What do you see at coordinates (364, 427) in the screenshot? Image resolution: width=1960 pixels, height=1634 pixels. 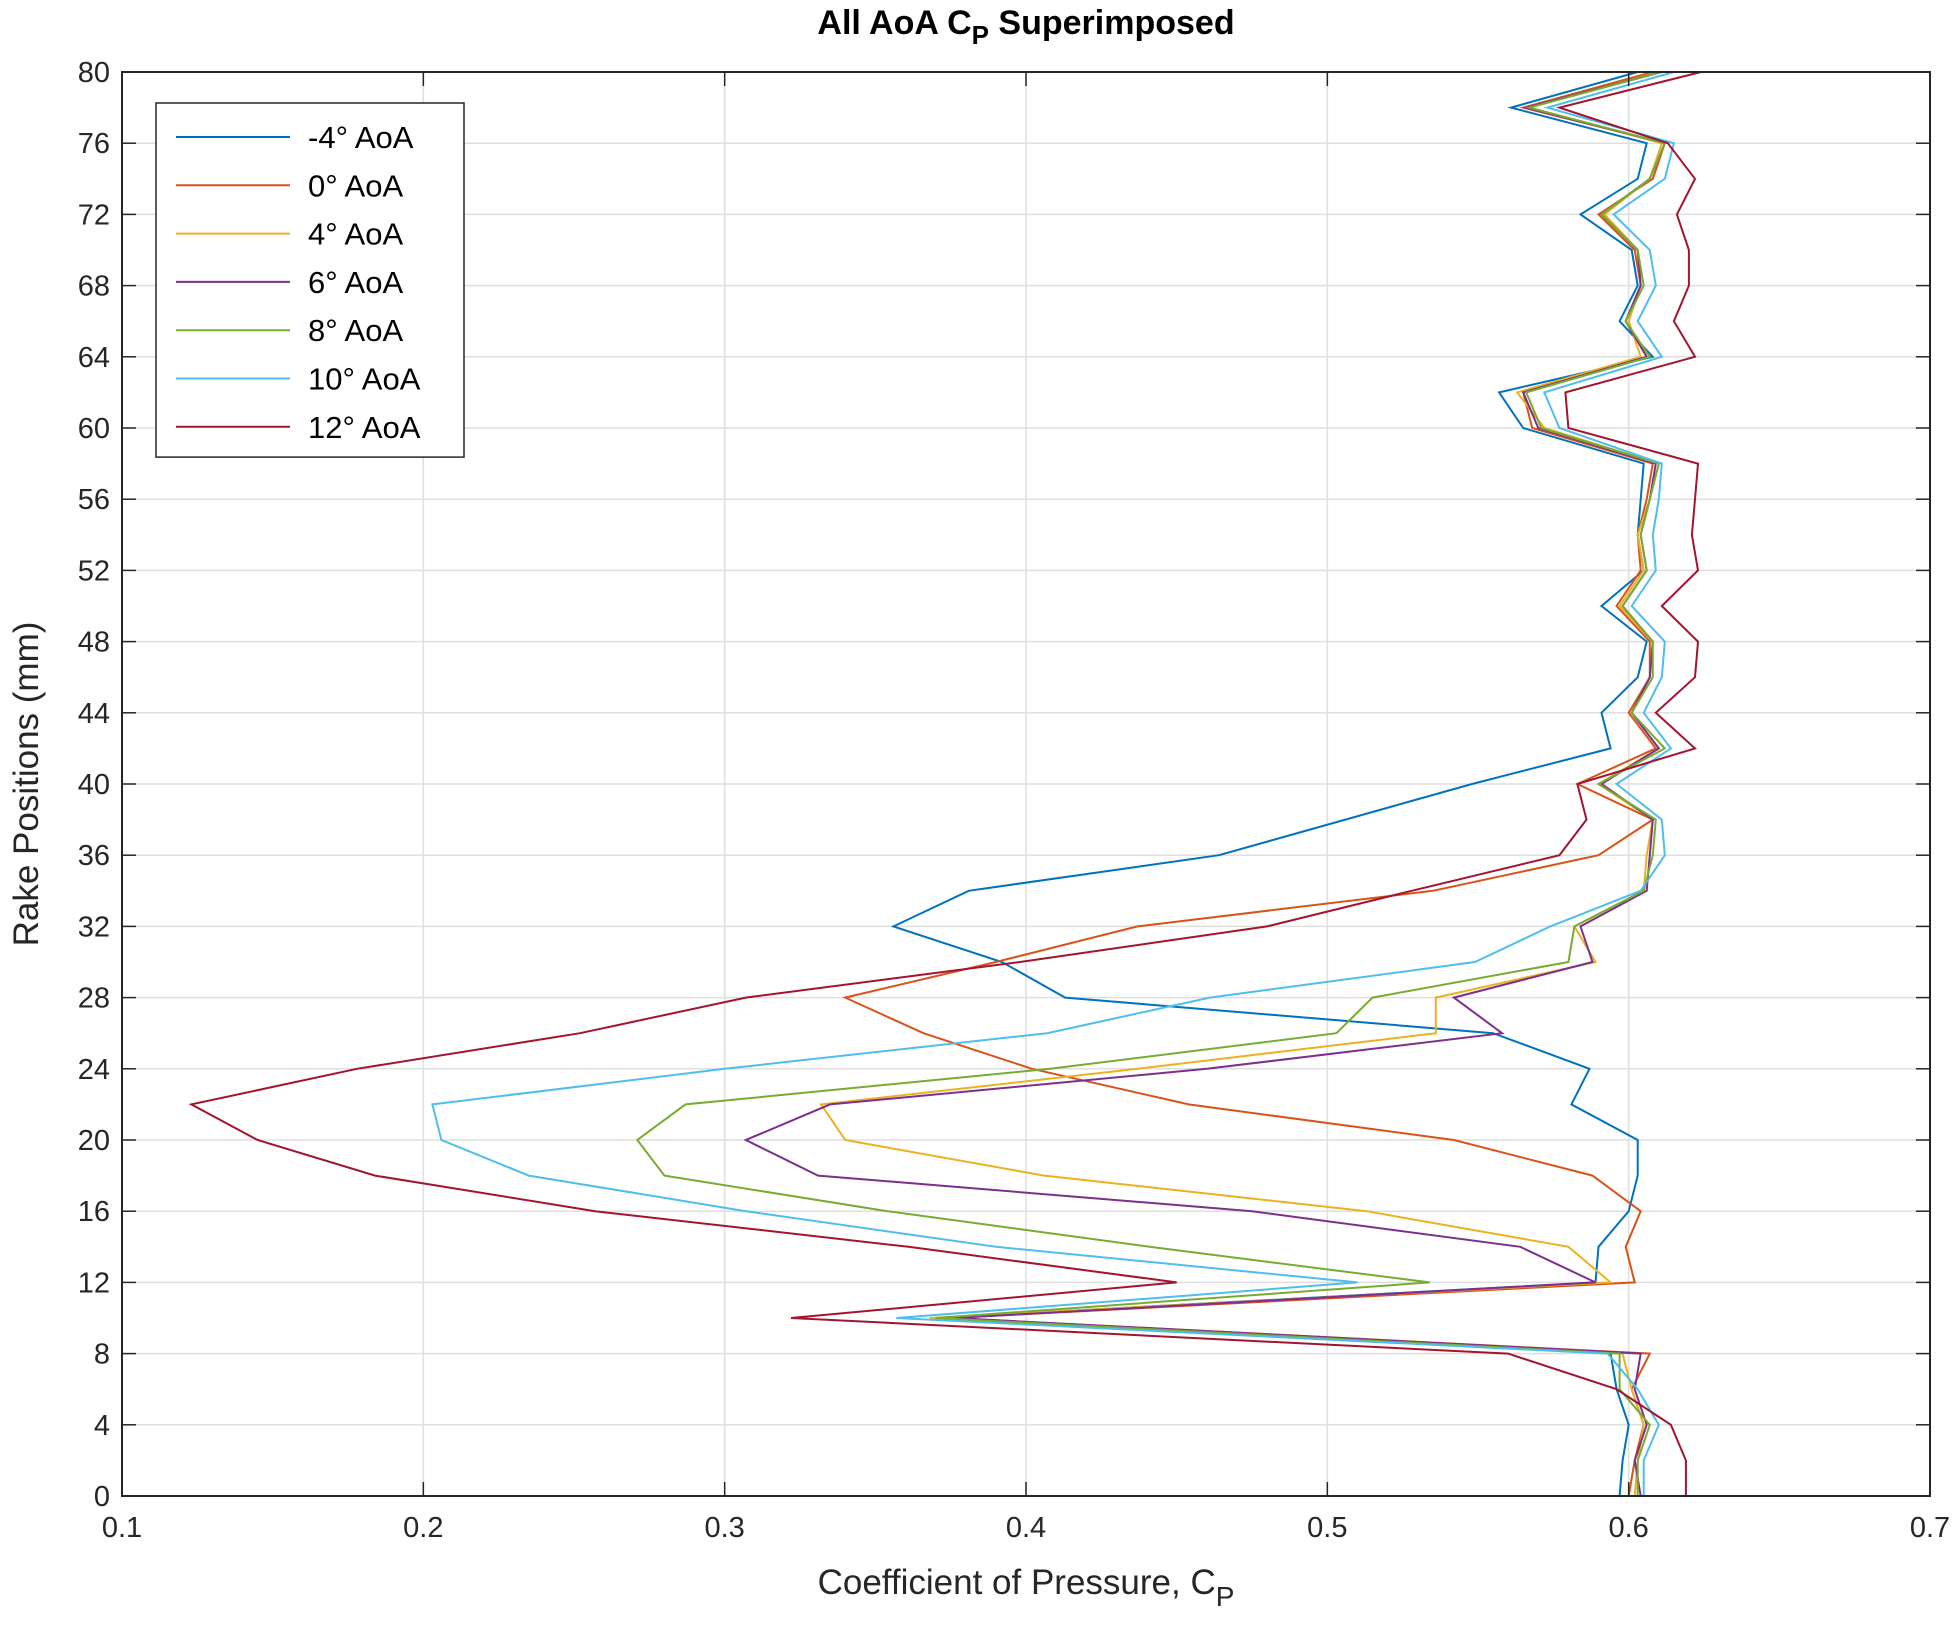 I see `legend-label: 12° AoA` at bounding box center [364, 427].